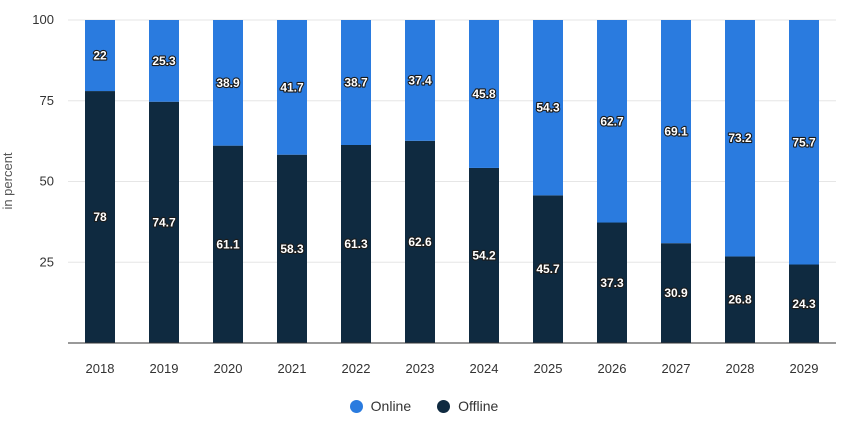 The height and width of the screenshot is (427, 848). I want to click on bar-online-2022, so click(356, 83).